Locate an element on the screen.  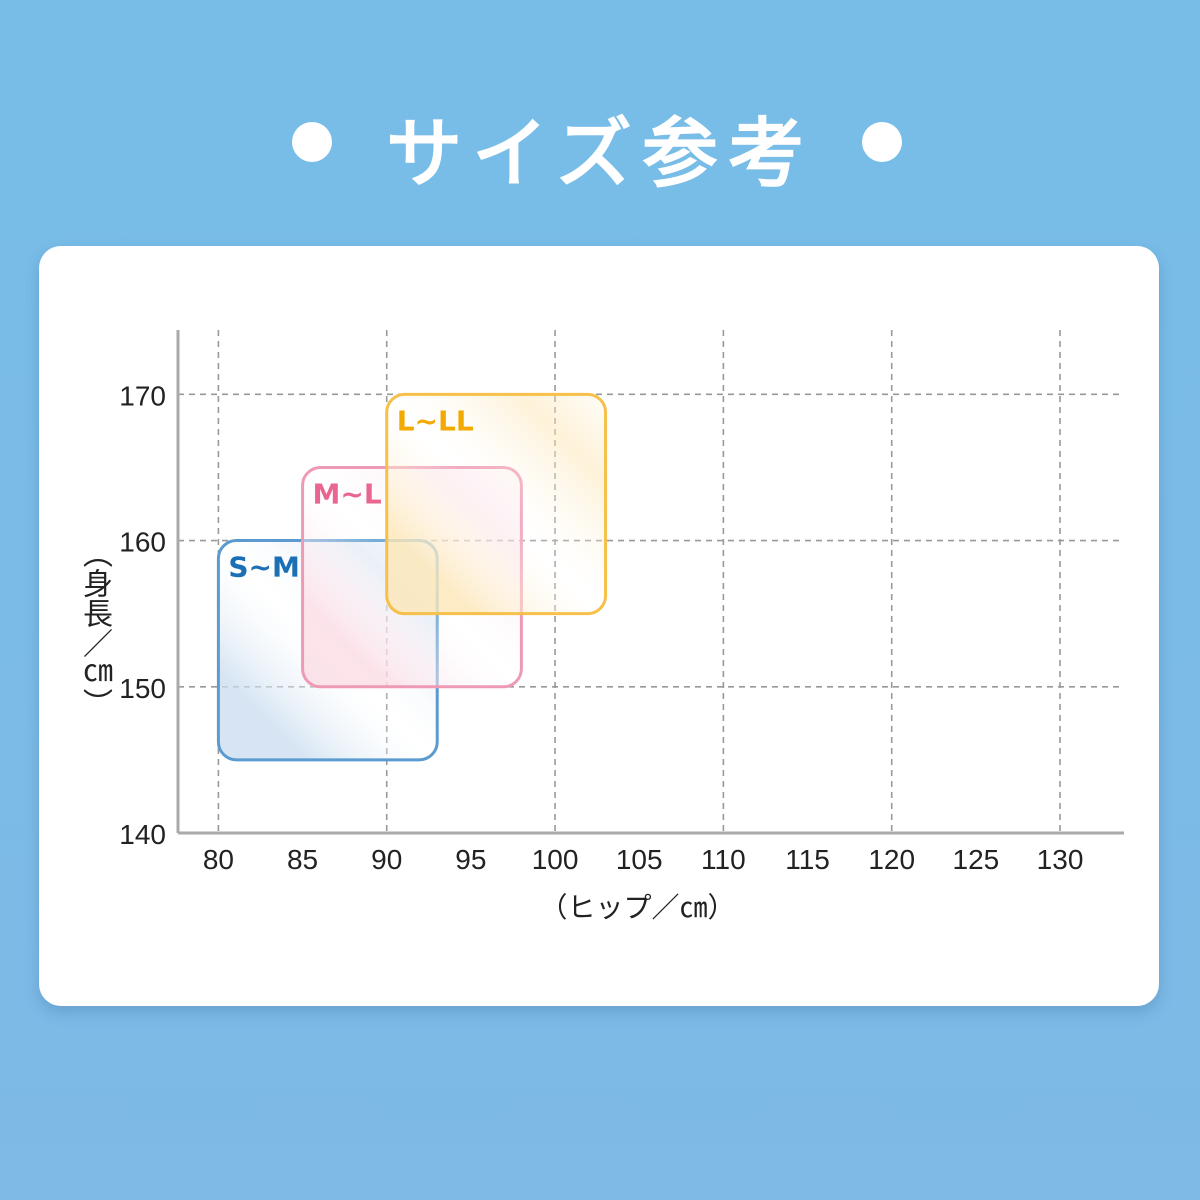
y-tick-label: 170 is located at coordinates (142, 395).